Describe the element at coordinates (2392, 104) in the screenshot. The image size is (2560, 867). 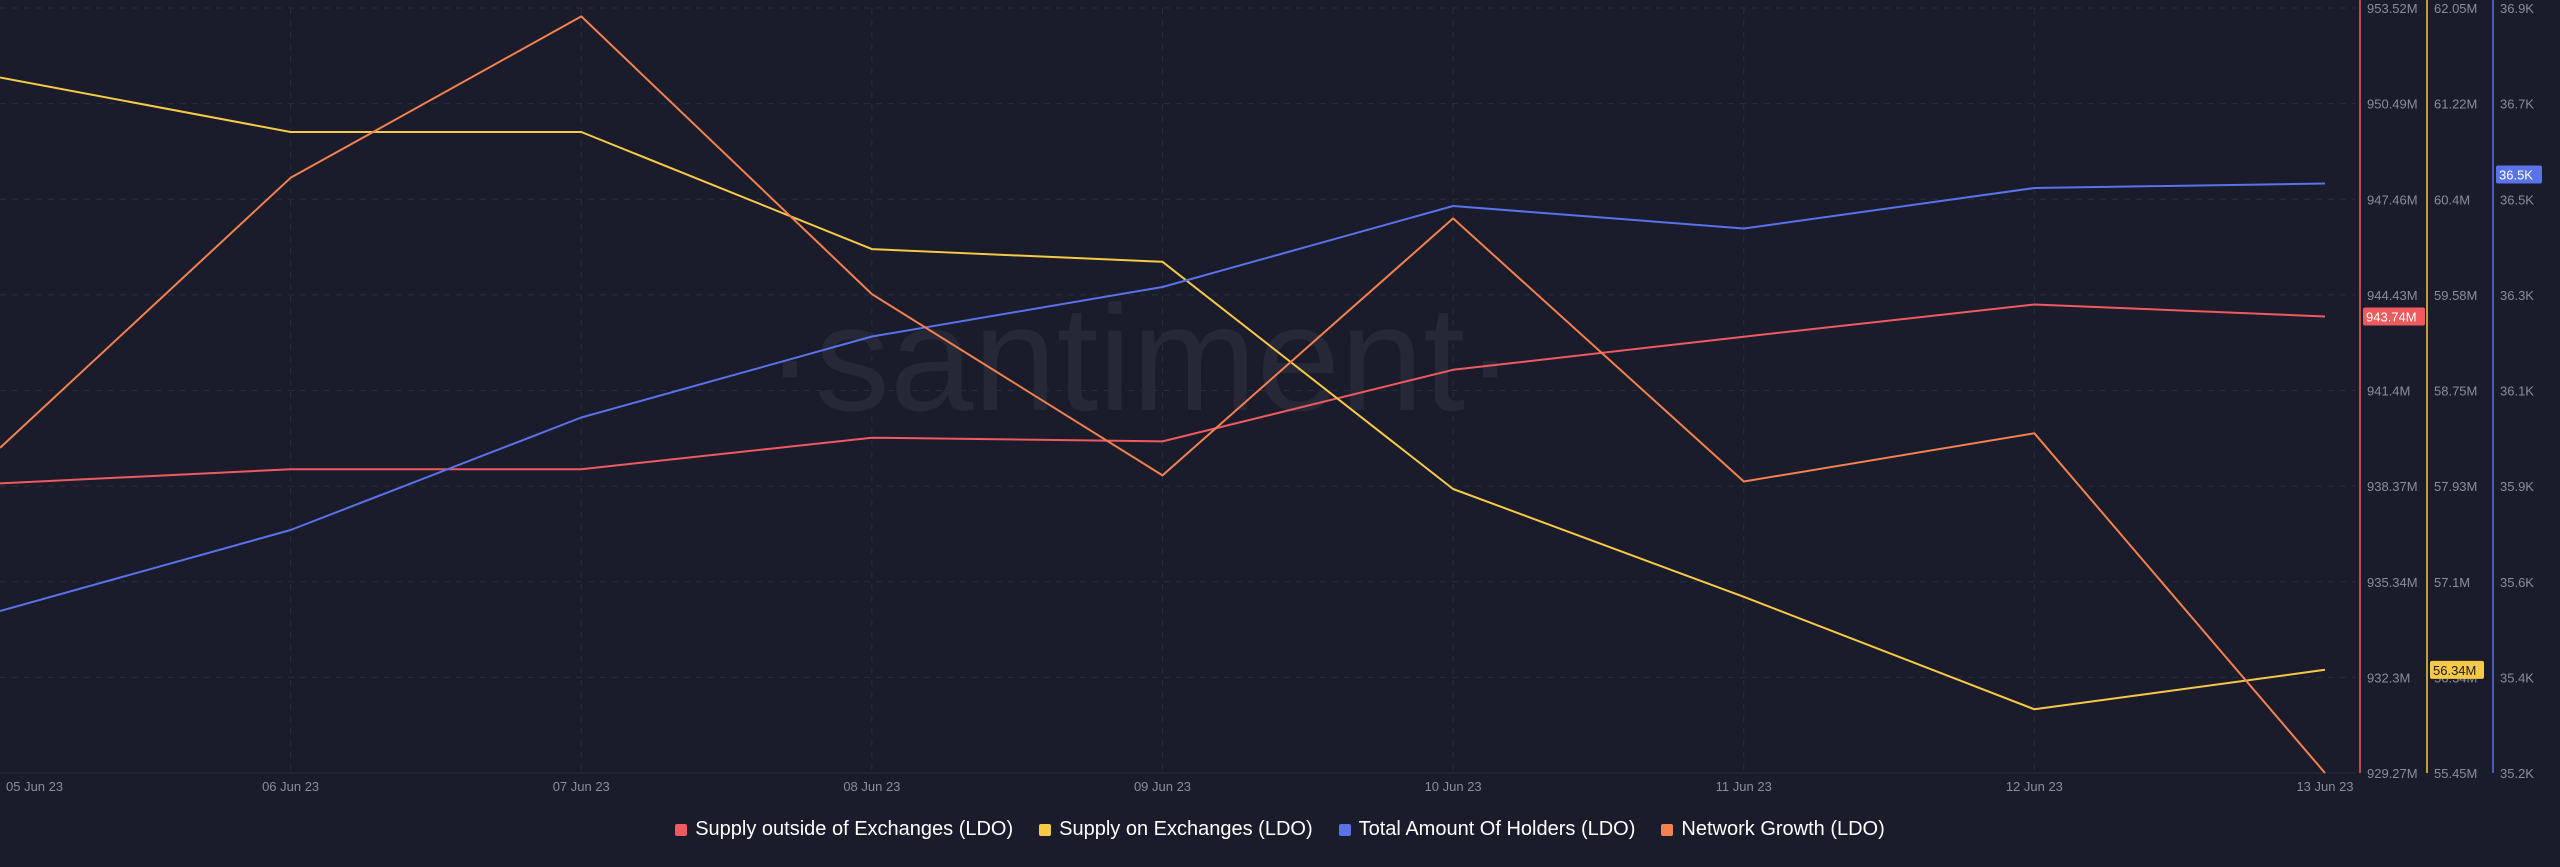
I see `y-tick-label: 950.49M` at that location.